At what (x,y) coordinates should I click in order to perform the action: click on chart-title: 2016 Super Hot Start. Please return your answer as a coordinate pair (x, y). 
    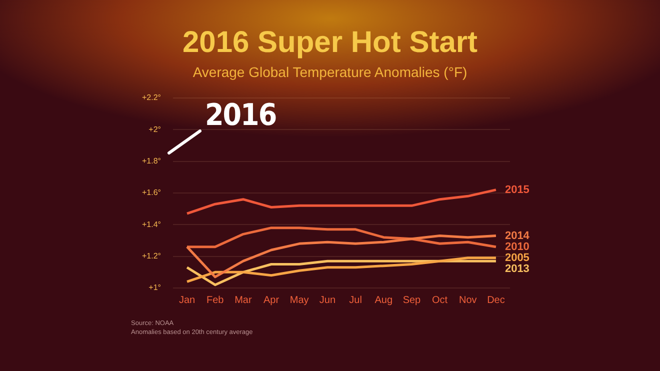
    Looking at the image, I should click on (330, 43).